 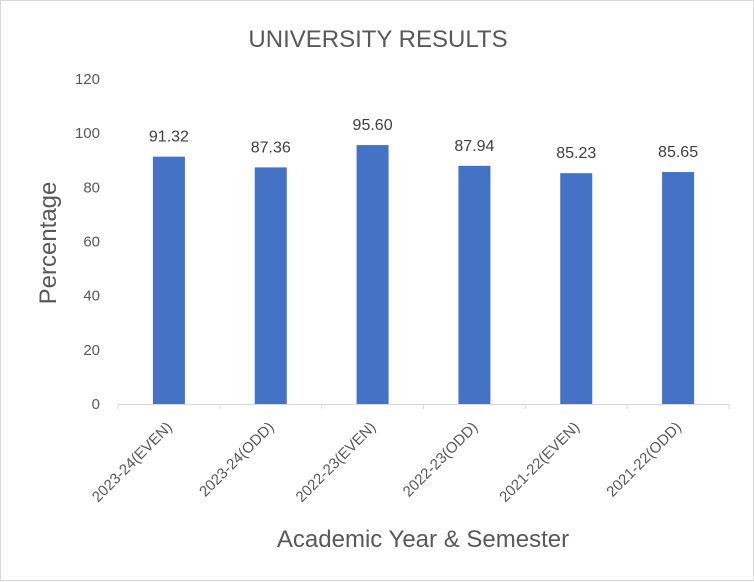 I want to click on y-tick-label: 0, so click(x=96, y=404).